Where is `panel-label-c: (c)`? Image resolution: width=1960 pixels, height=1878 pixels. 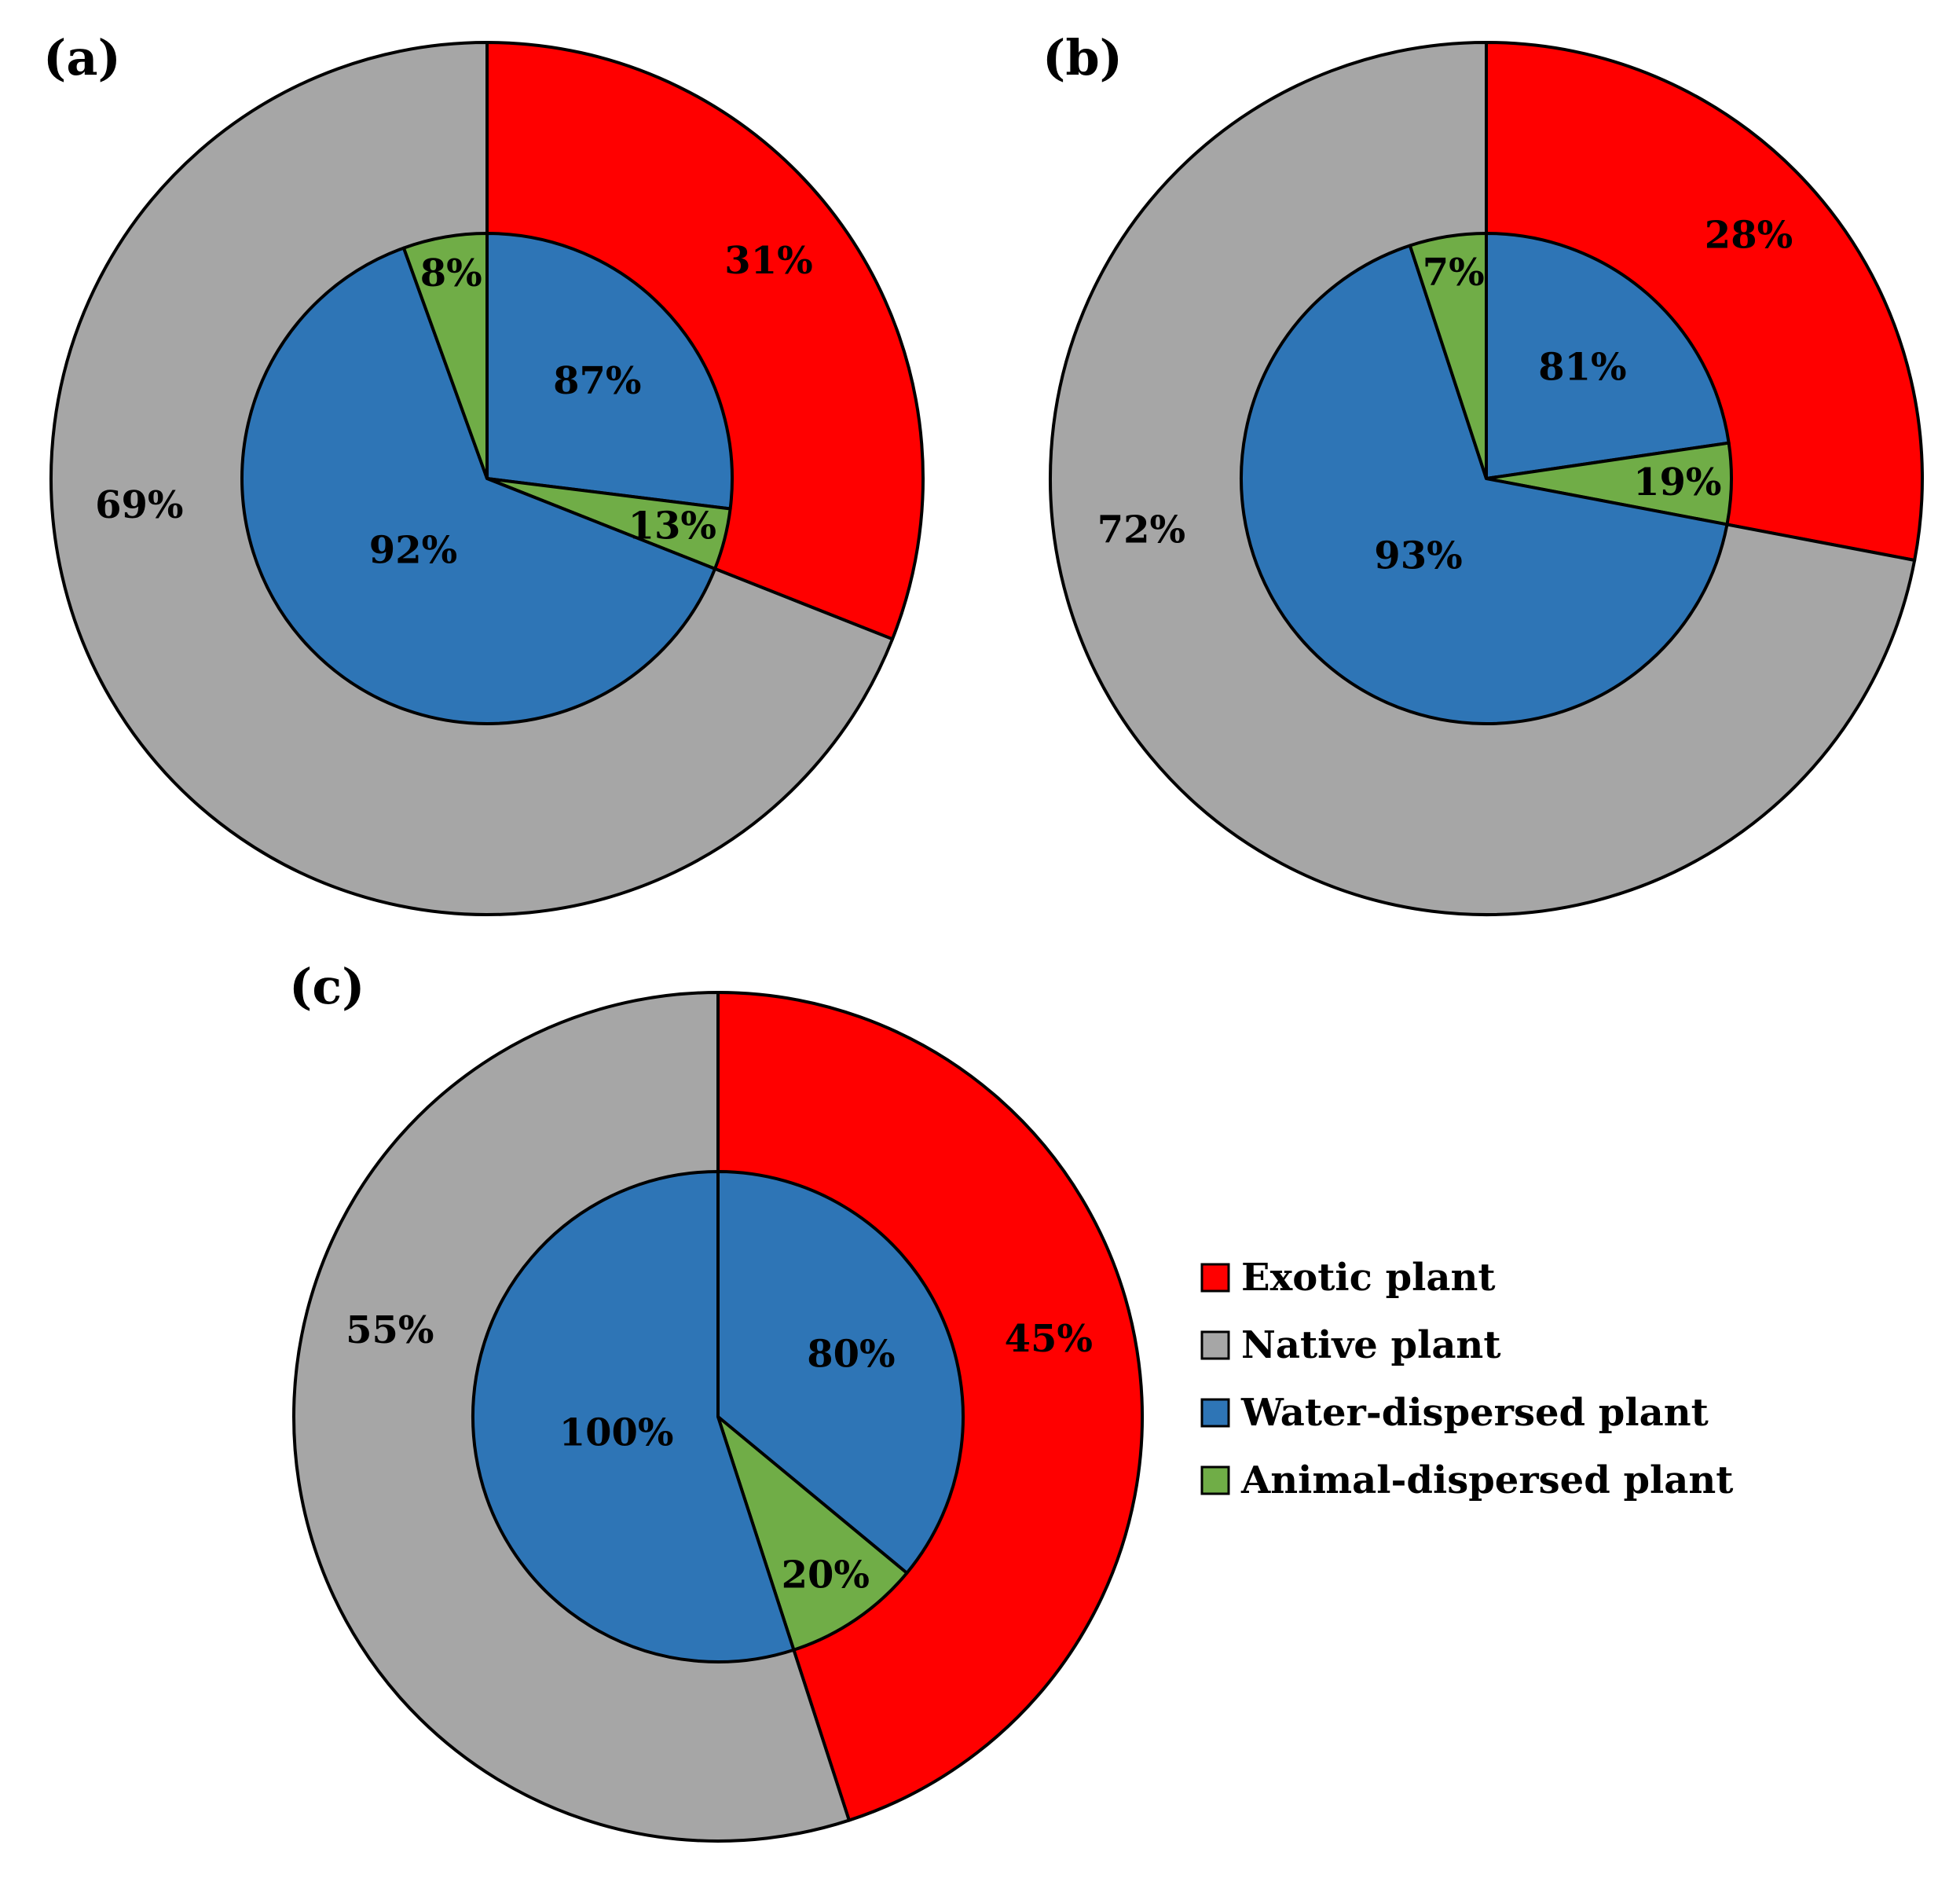
panel-label-c: (c) is located at coordinates (327, 986).